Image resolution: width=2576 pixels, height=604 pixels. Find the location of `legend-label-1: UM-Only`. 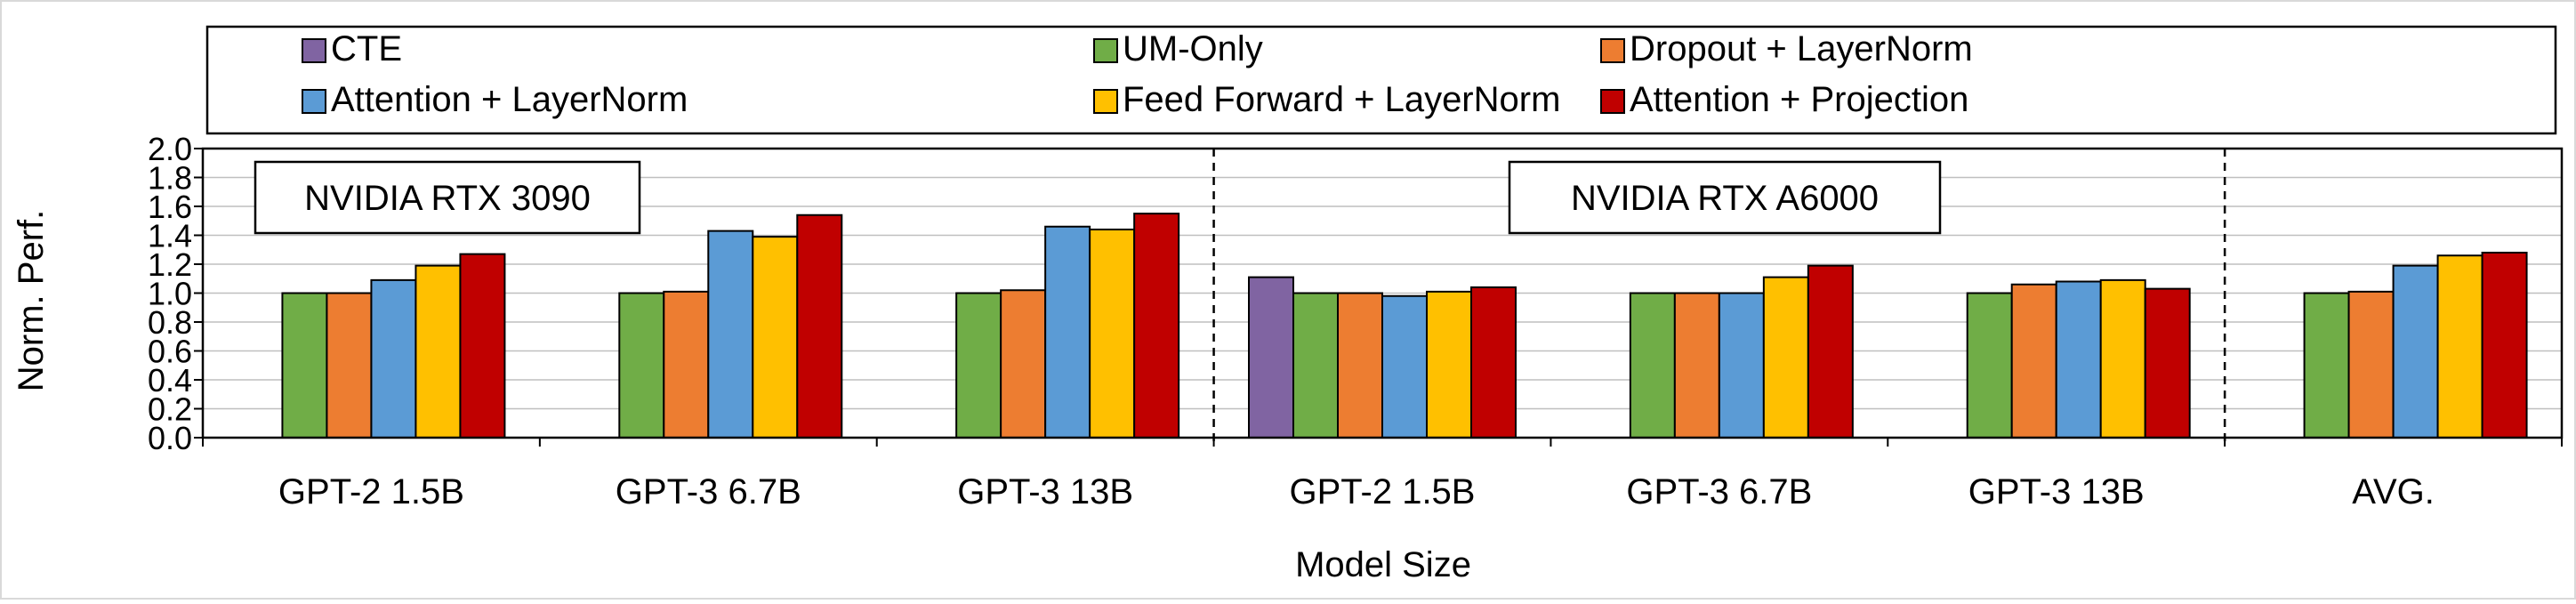

legend-label-1: UM-Only is located at coordinates (1193, 48).